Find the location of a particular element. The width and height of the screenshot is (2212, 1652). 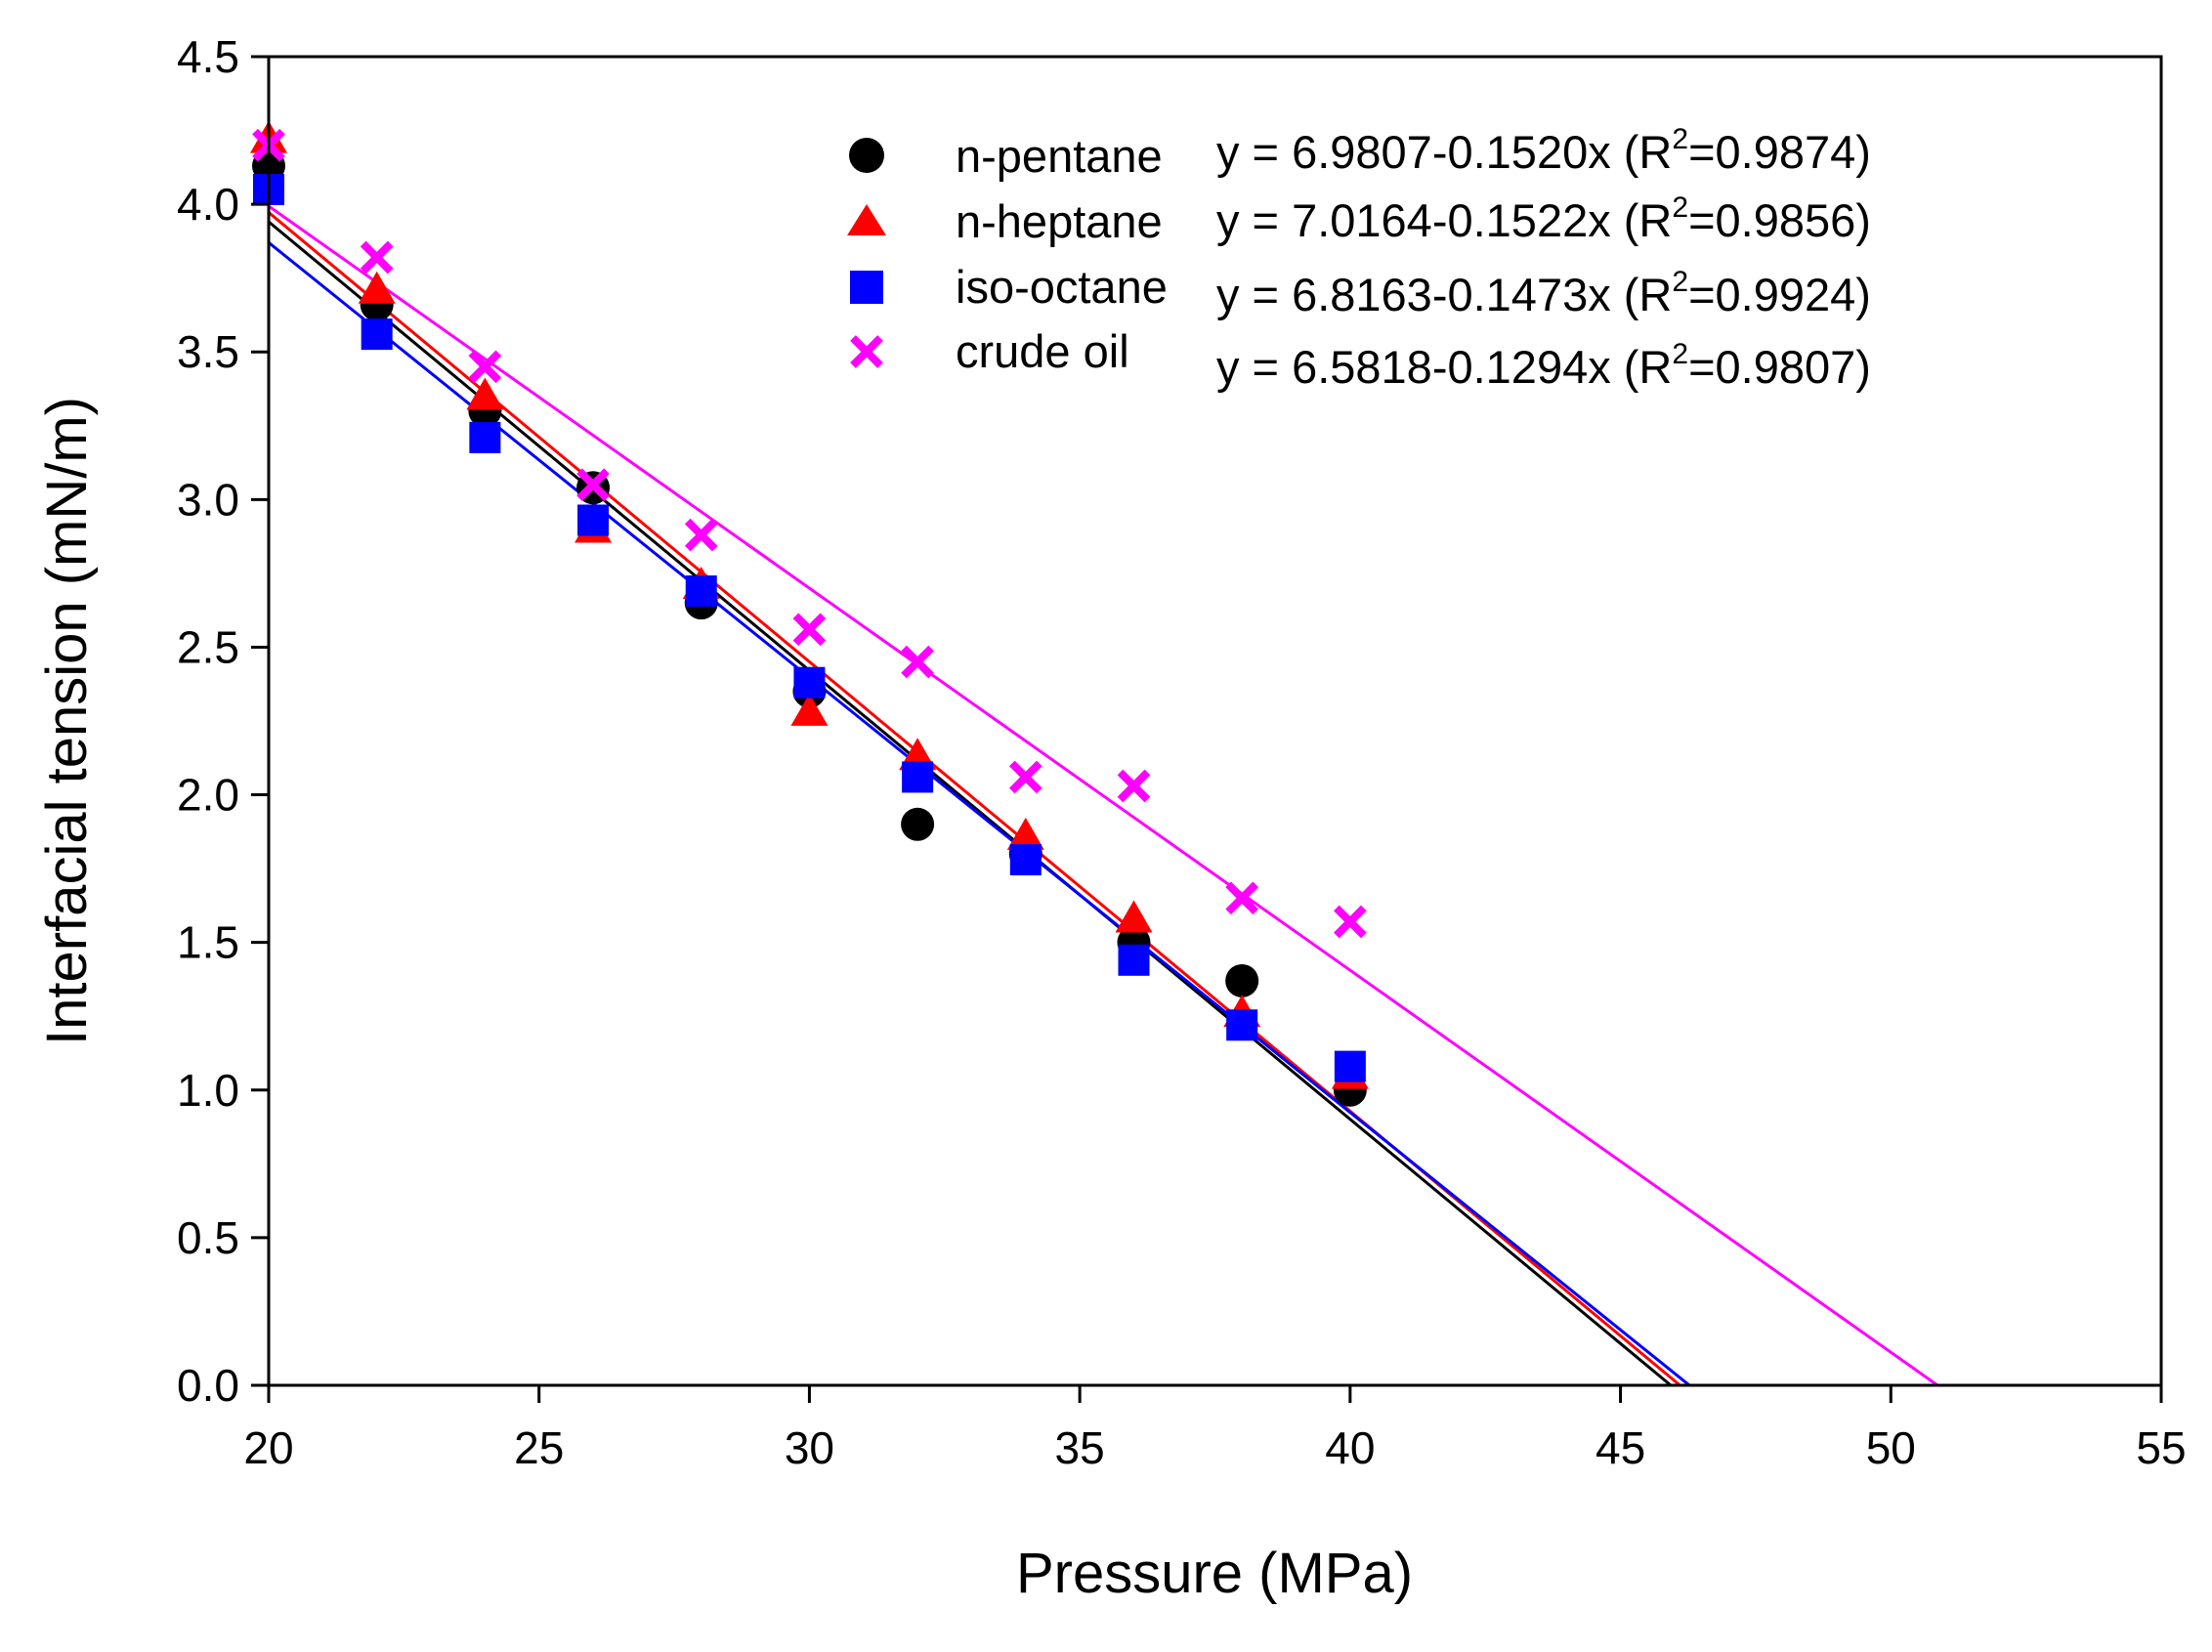

y-tick-label: 1.0 is located at coordinates (208, 1090).